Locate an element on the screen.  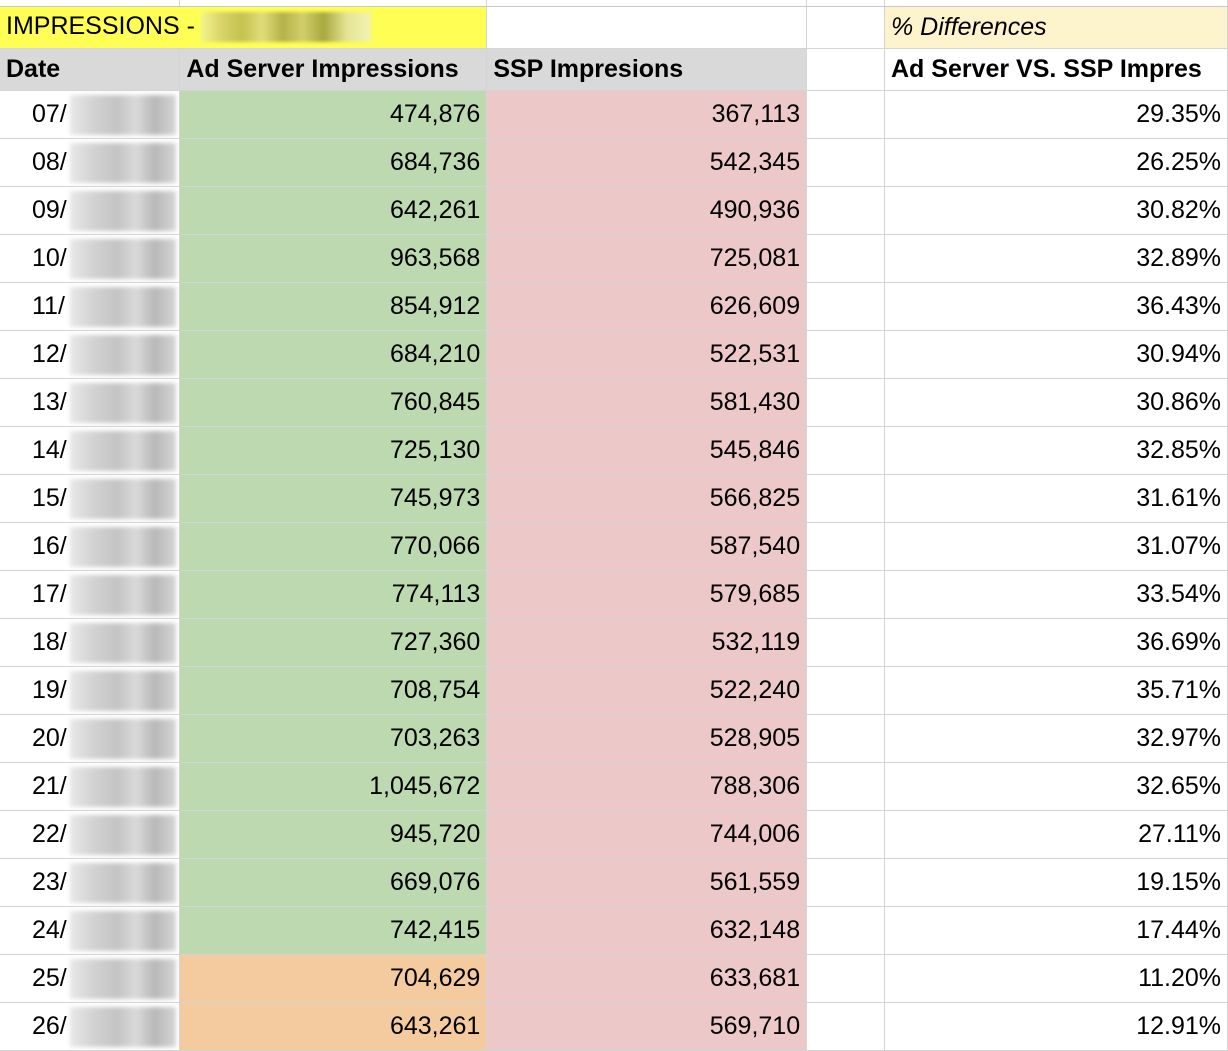
date-cell: 13/ is located at coordinates (90, 402).